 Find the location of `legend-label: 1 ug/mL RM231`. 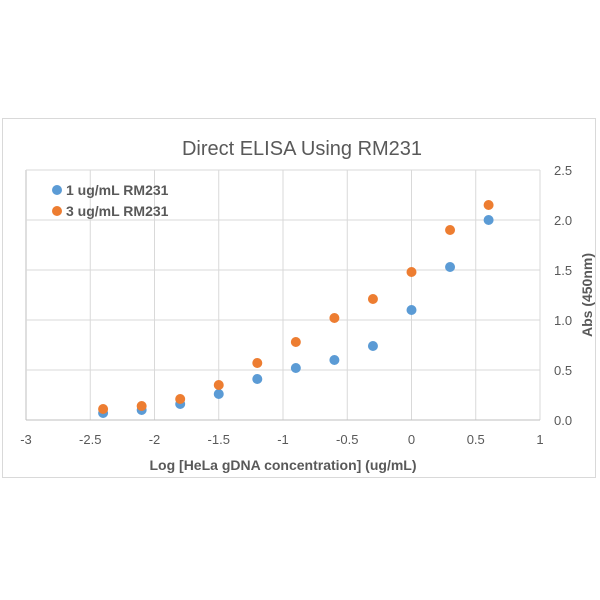

legend-label: 1 ug/mL RM231 is located at coordinates (117, 190).